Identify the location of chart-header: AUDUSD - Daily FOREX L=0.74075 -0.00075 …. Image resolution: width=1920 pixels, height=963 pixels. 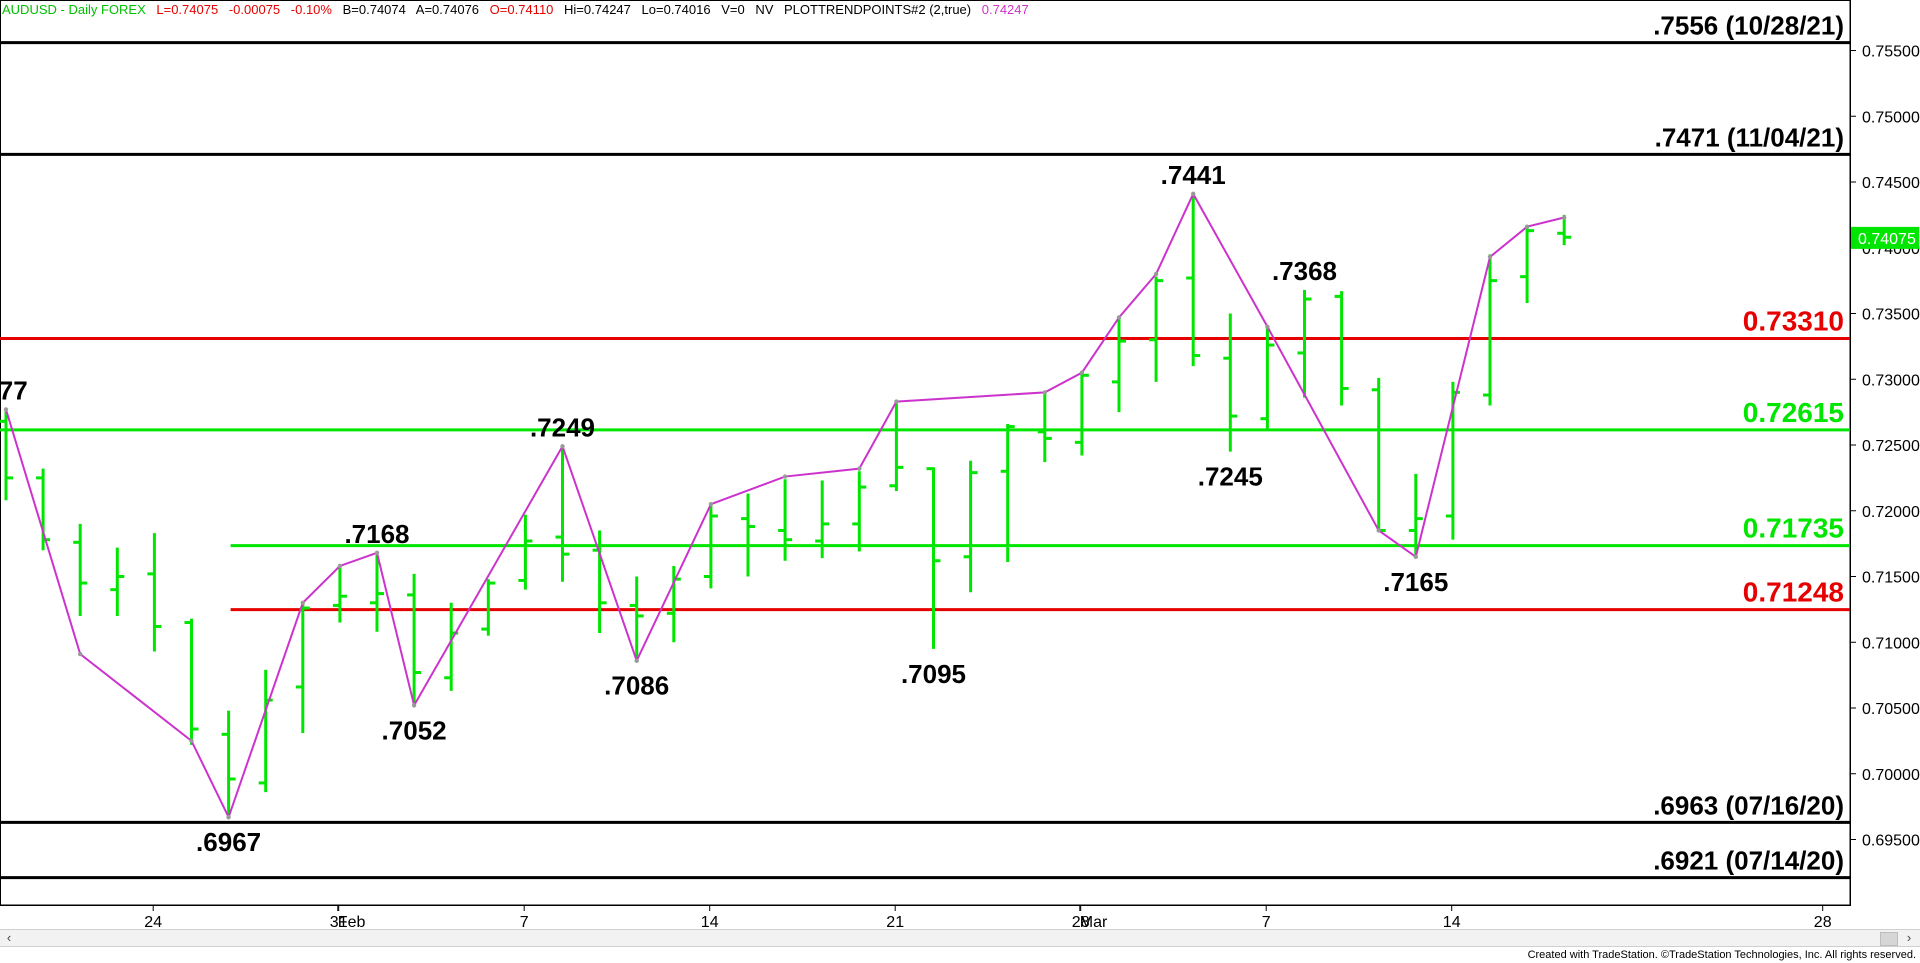
(519, 9).